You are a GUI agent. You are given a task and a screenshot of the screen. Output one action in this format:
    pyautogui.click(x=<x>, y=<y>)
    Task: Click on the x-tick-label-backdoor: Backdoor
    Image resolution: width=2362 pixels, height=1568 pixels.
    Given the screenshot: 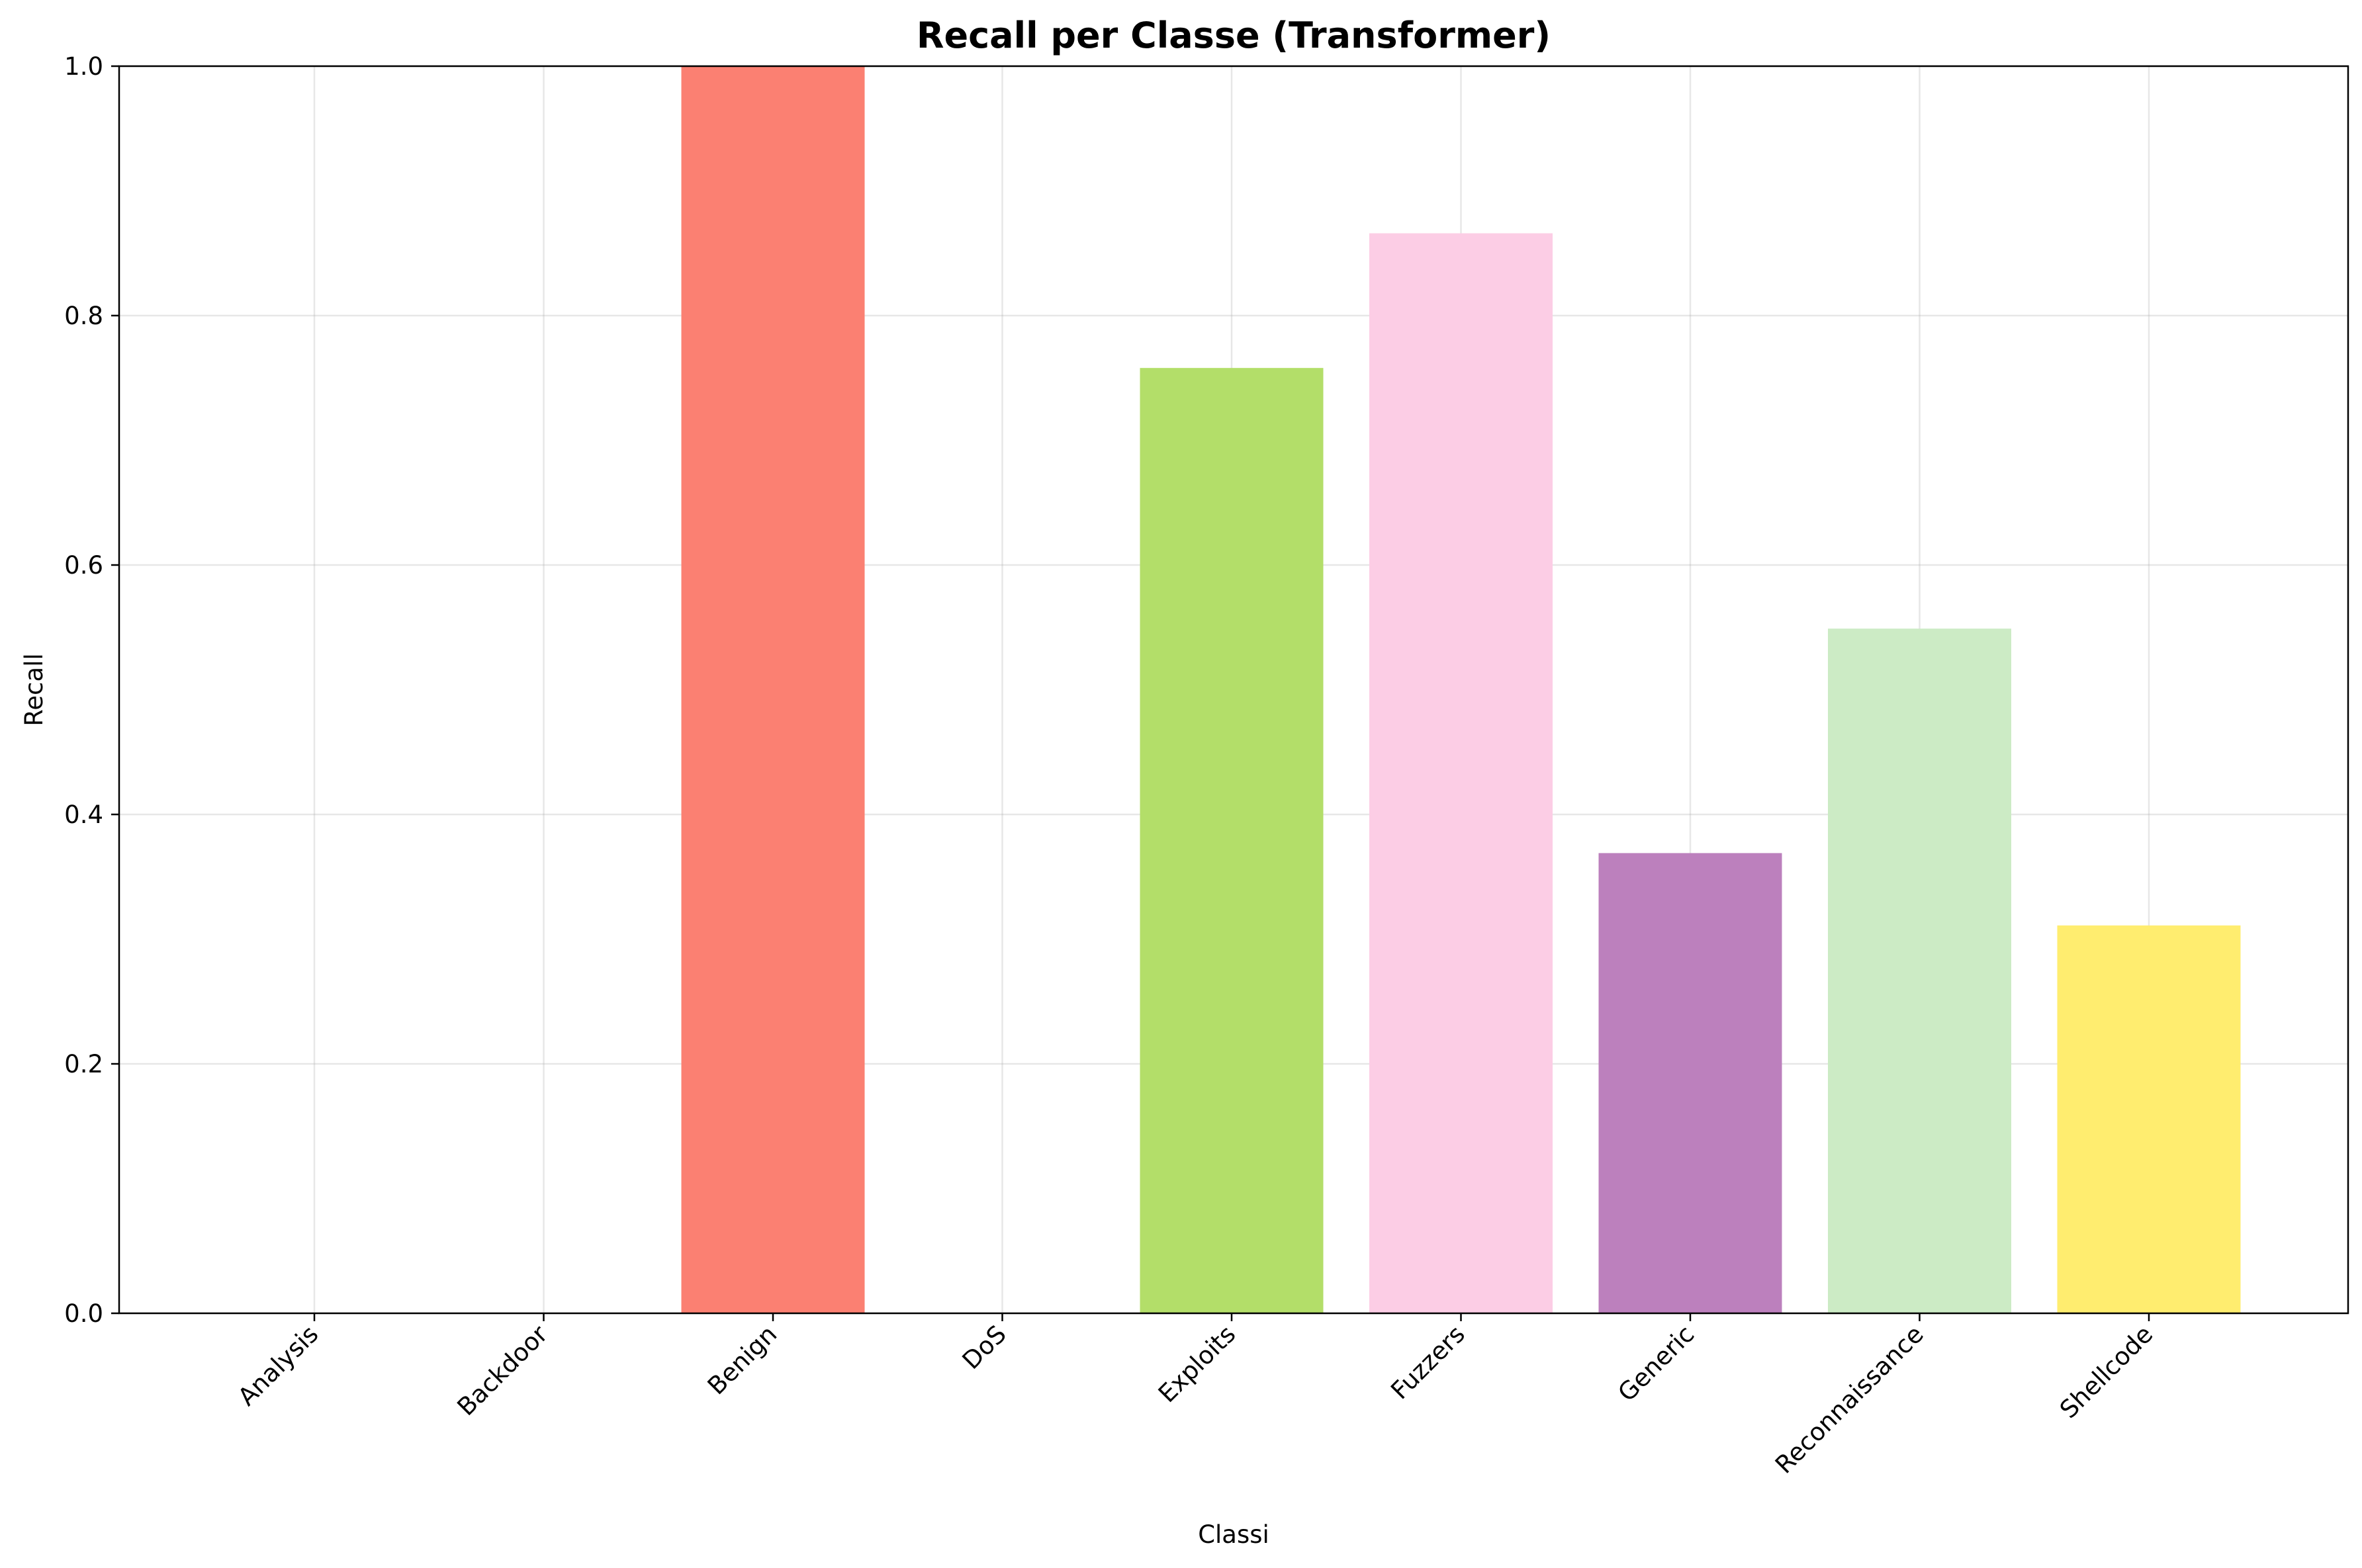 What is the action you would take?
    pyautogui.click(x=503, y=1370)
    